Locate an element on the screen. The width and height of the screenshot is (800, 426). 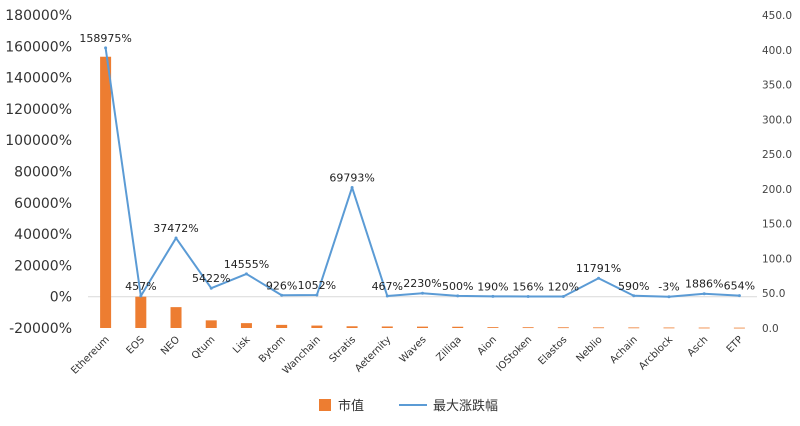
bar-asch is located at coordinates (704, 328).